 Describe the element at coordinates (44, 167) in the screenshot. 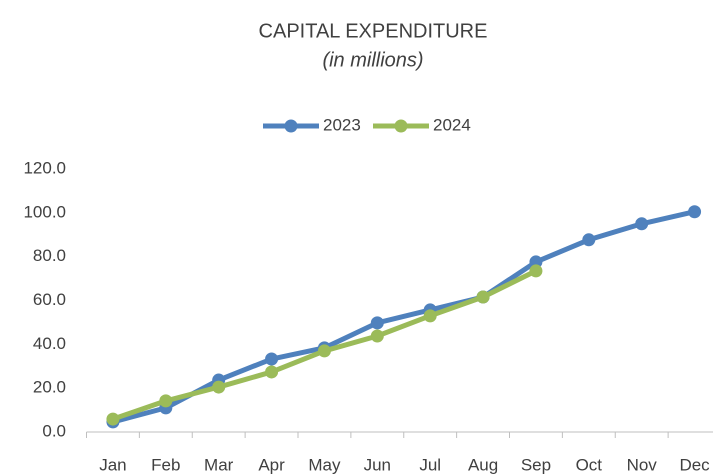

I see `y-tick-label: 120.0` at that location.